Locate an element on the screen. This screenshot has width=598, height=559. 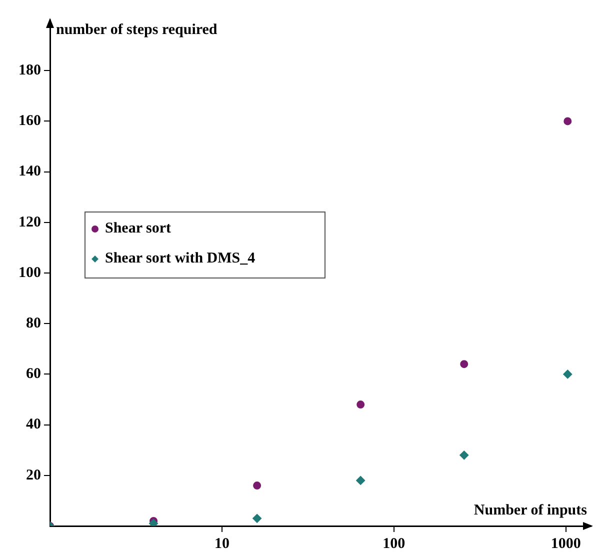
x-tick-label: 100 is located at coordinates (394, 544).